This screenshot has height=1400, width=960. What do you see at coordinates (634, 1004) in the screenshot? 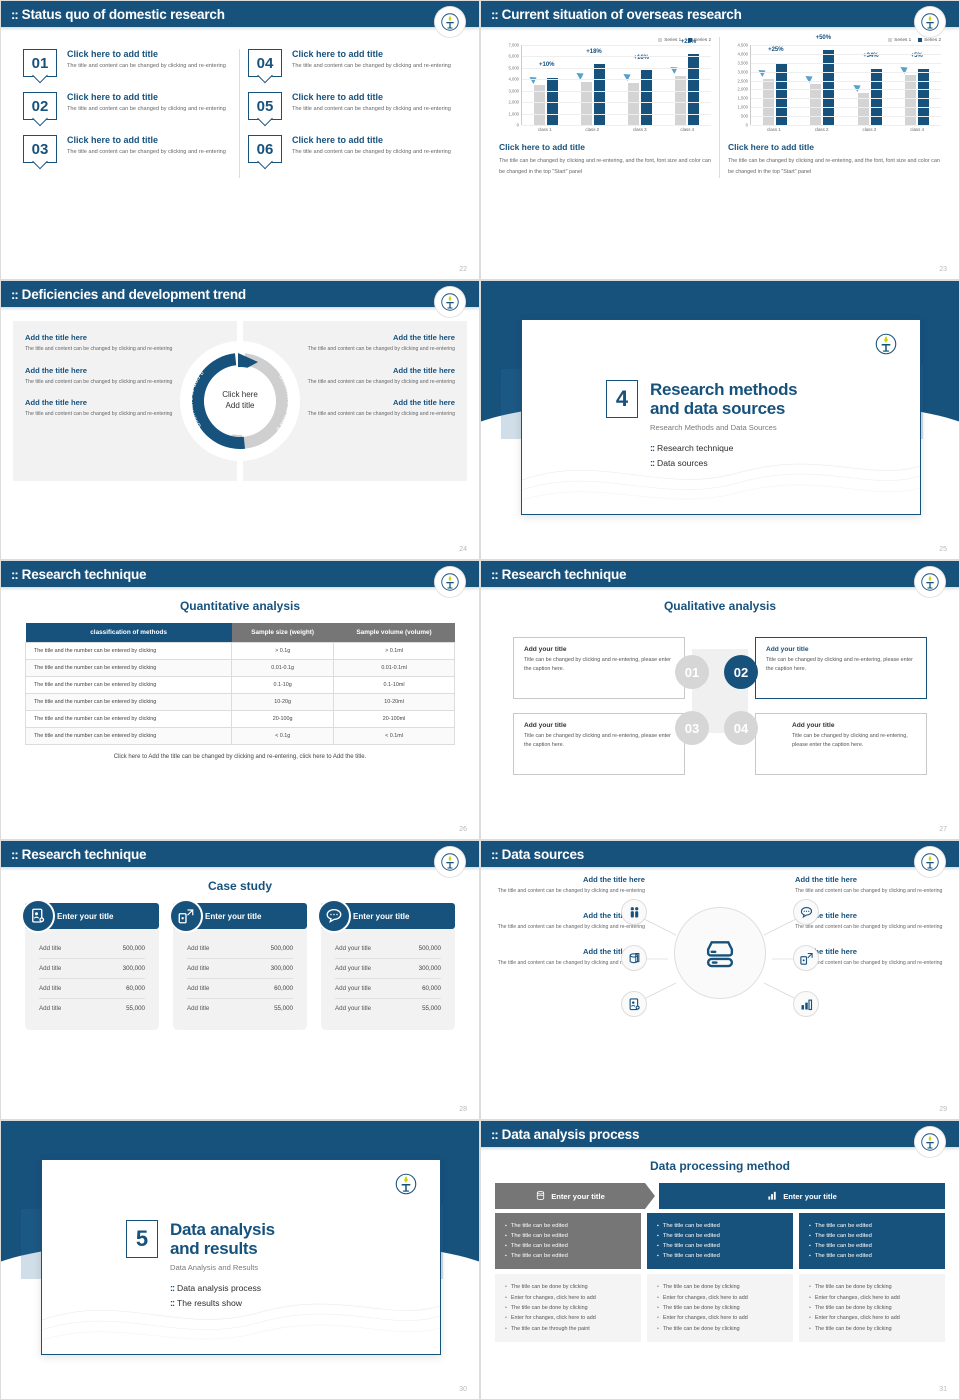
I see `contact-card-icon` at bounding box center [634, 1004].